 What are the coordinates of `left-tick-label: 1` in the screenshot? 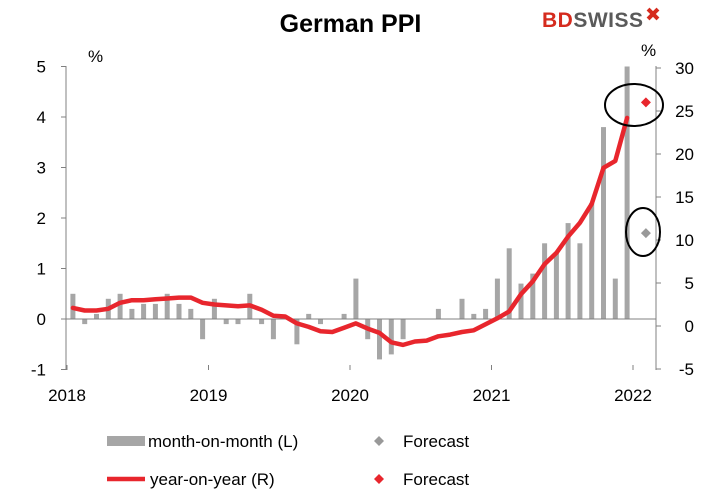 It's located at (41, 269).